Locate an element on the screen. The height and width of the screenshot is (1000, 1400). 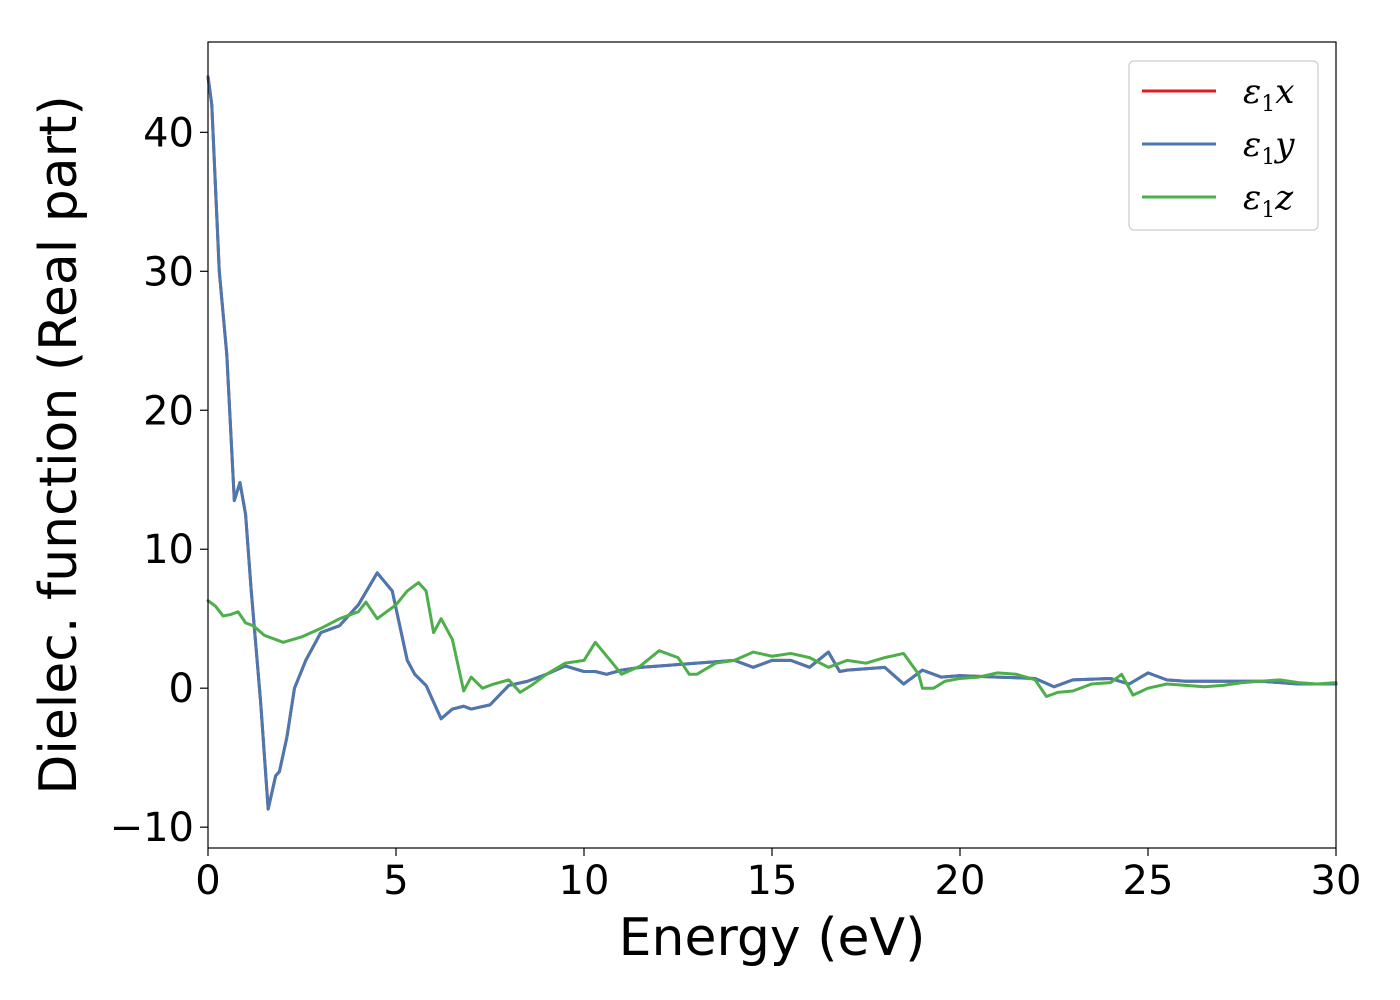
y-tick-label: 10 is located at coordinates (168, 550).